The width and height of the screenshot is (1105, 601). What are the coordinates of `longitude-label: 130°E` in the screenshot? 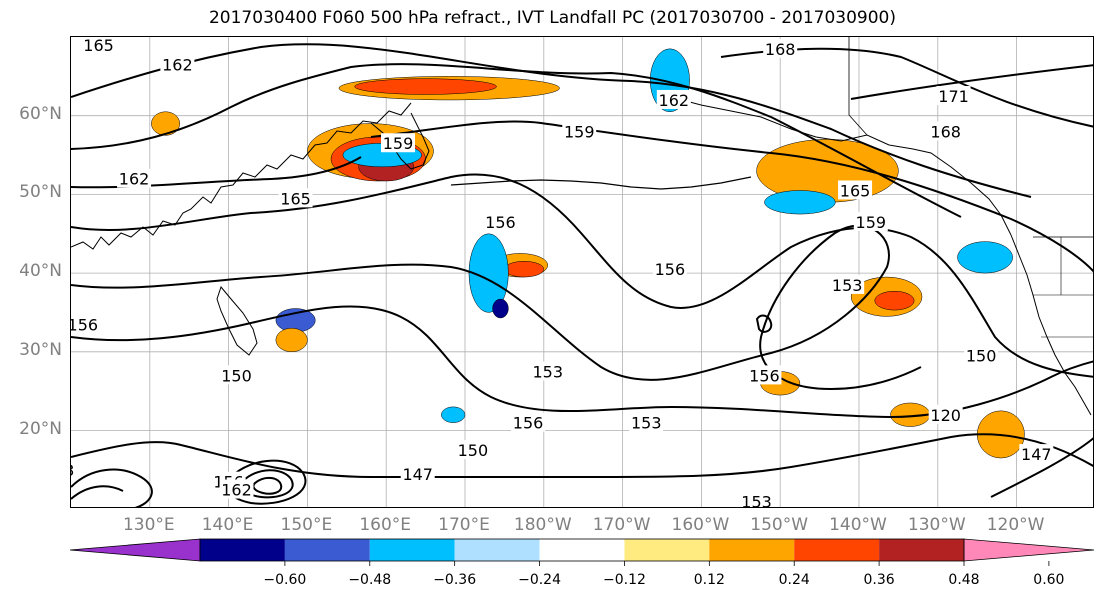 It's located at (148, 525).